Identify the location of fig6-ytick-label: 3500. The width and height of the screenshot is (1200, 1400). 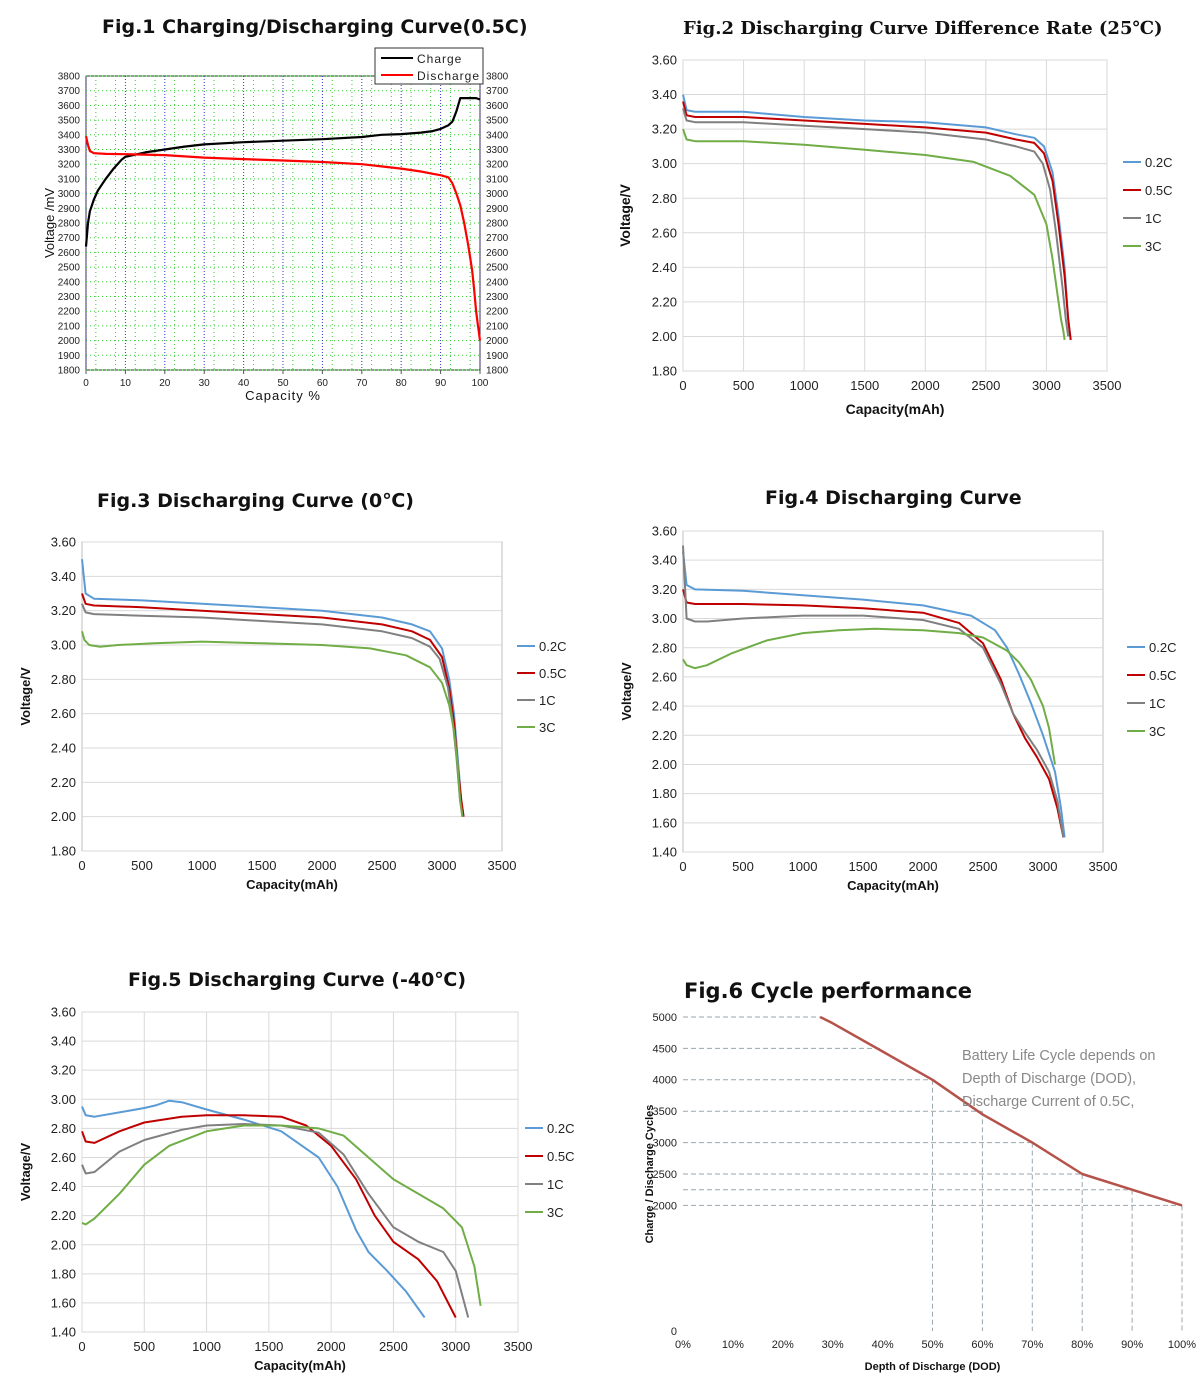
(665, 1112).